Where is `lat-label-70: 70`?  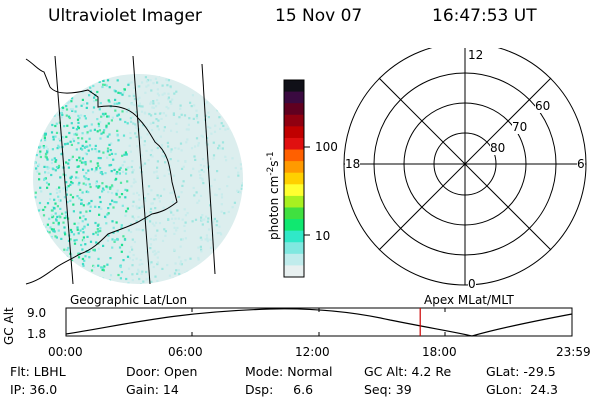
lat-label-70: 70 is located at coordinates (520, 127).